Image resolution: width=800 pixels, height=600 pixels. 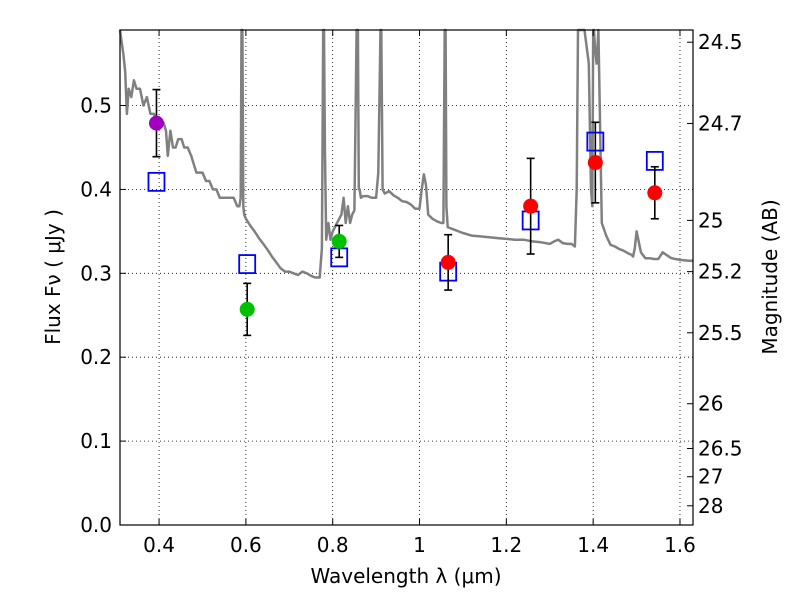 I want to click on x-axis-label: Wavelength λ (μm), so click(x=405, y=576).